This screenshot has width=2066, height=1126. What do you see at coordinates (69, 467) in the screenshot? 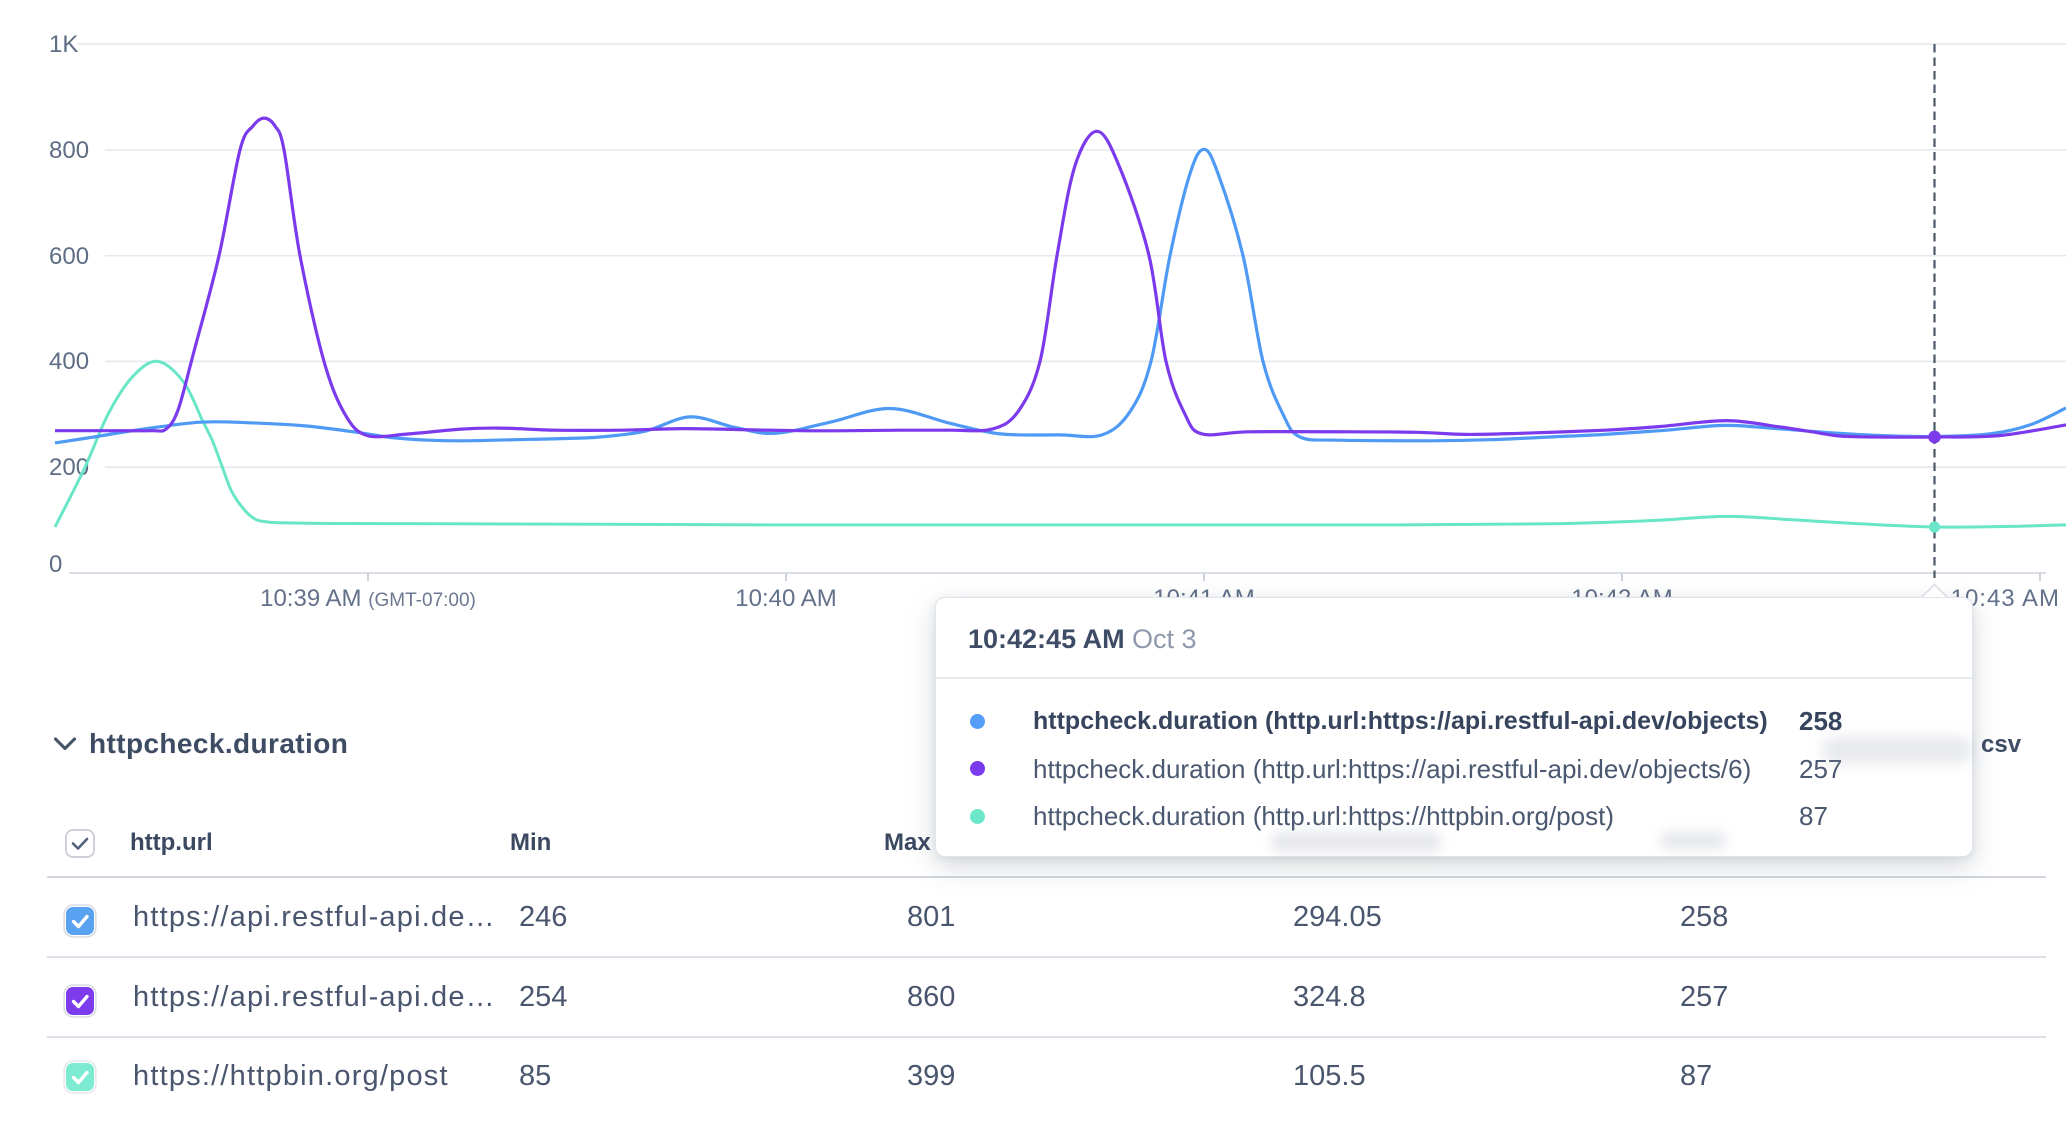
I see `svg-text: 200` at bounding box center [69, 467].